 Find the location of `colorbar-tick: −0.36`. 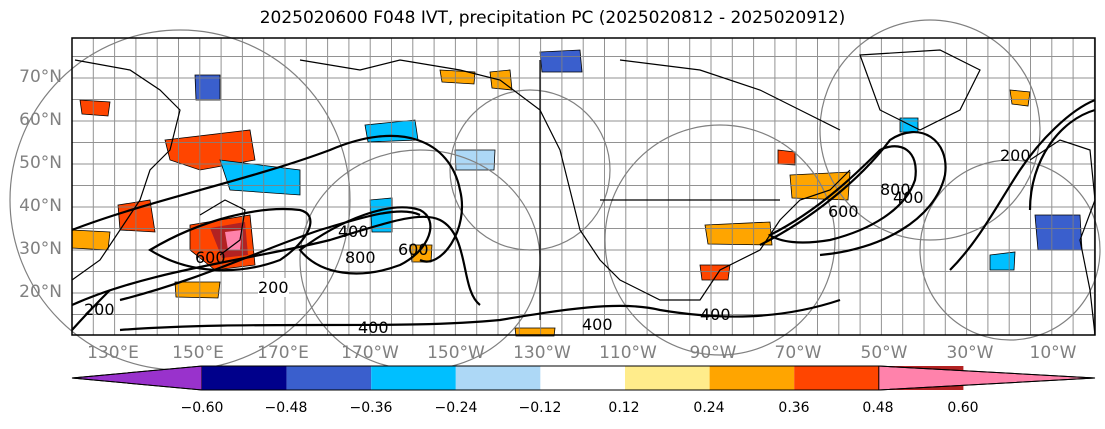

colorbar-tick: −0.36 is located at coordinates (371, 408).